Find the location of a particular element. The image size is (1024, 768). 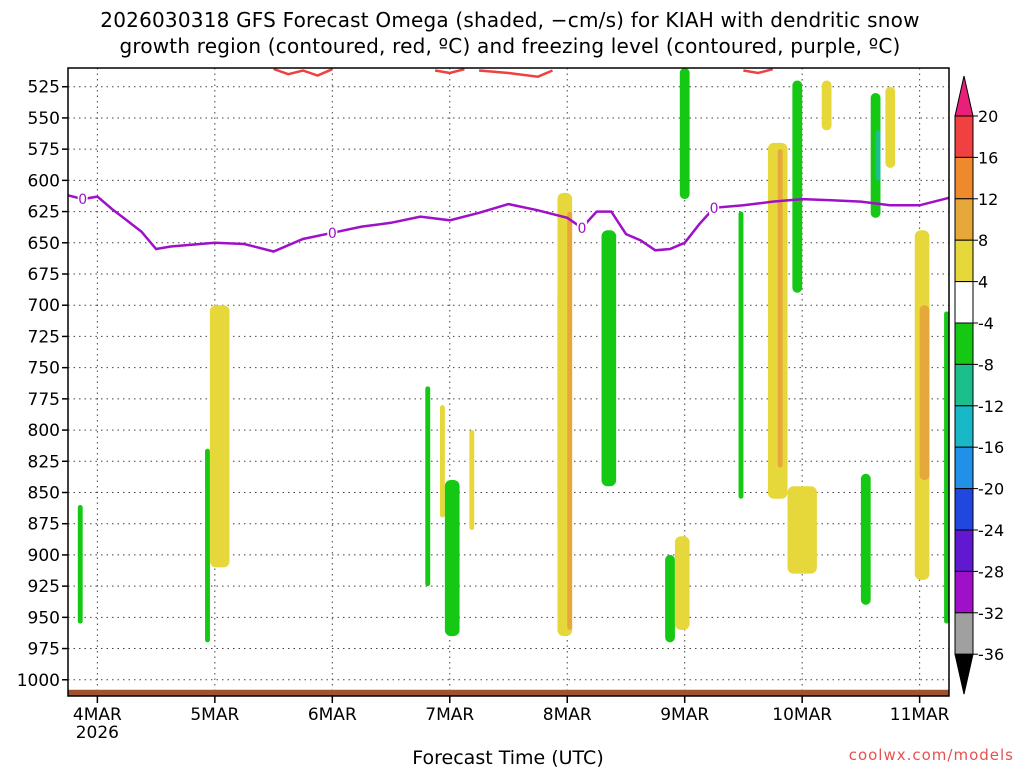

y-tick-label: 550 is located at coordinates (44, 119).